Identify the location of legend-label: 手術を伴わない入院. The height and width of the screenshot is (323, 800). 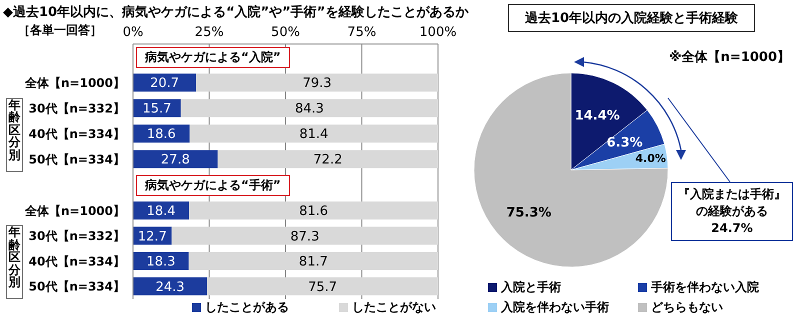
(705, 287).